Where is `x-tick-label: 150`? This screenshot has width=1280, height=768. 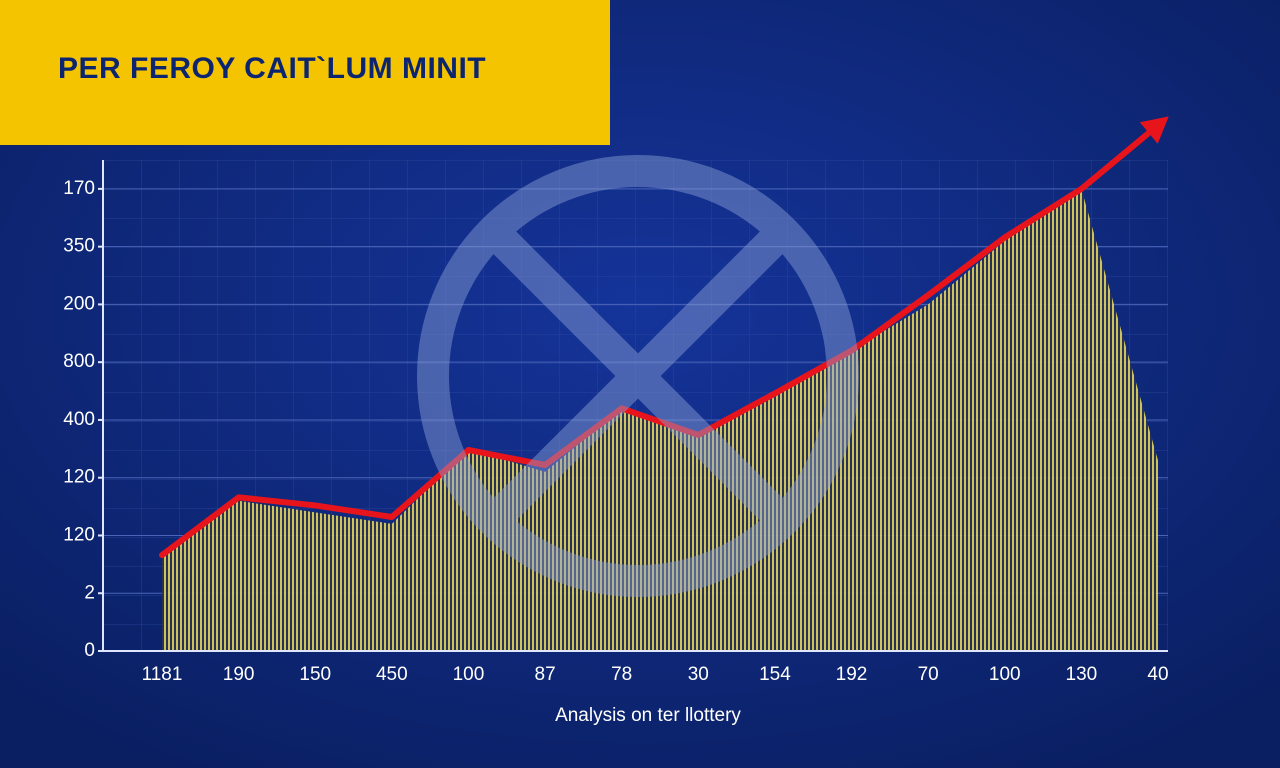
x-tick-label: 150 is located at coordinates (315, 674).